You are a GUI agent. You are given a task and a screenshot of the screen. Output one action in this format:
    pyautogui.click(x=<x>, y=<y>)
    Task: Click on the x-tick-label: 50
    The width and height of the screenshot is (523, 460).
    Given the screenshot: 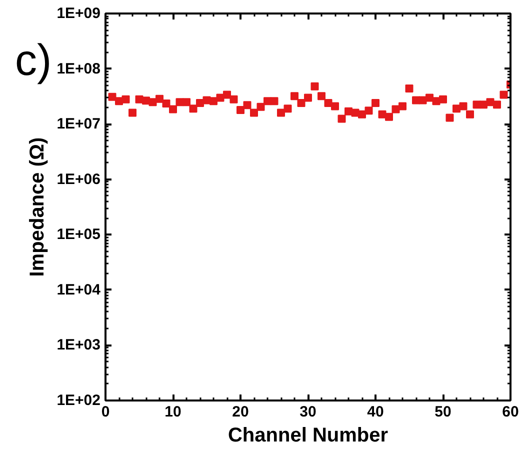 What is the action you would take?
    pyautogui.click(x=443, y=412)
    